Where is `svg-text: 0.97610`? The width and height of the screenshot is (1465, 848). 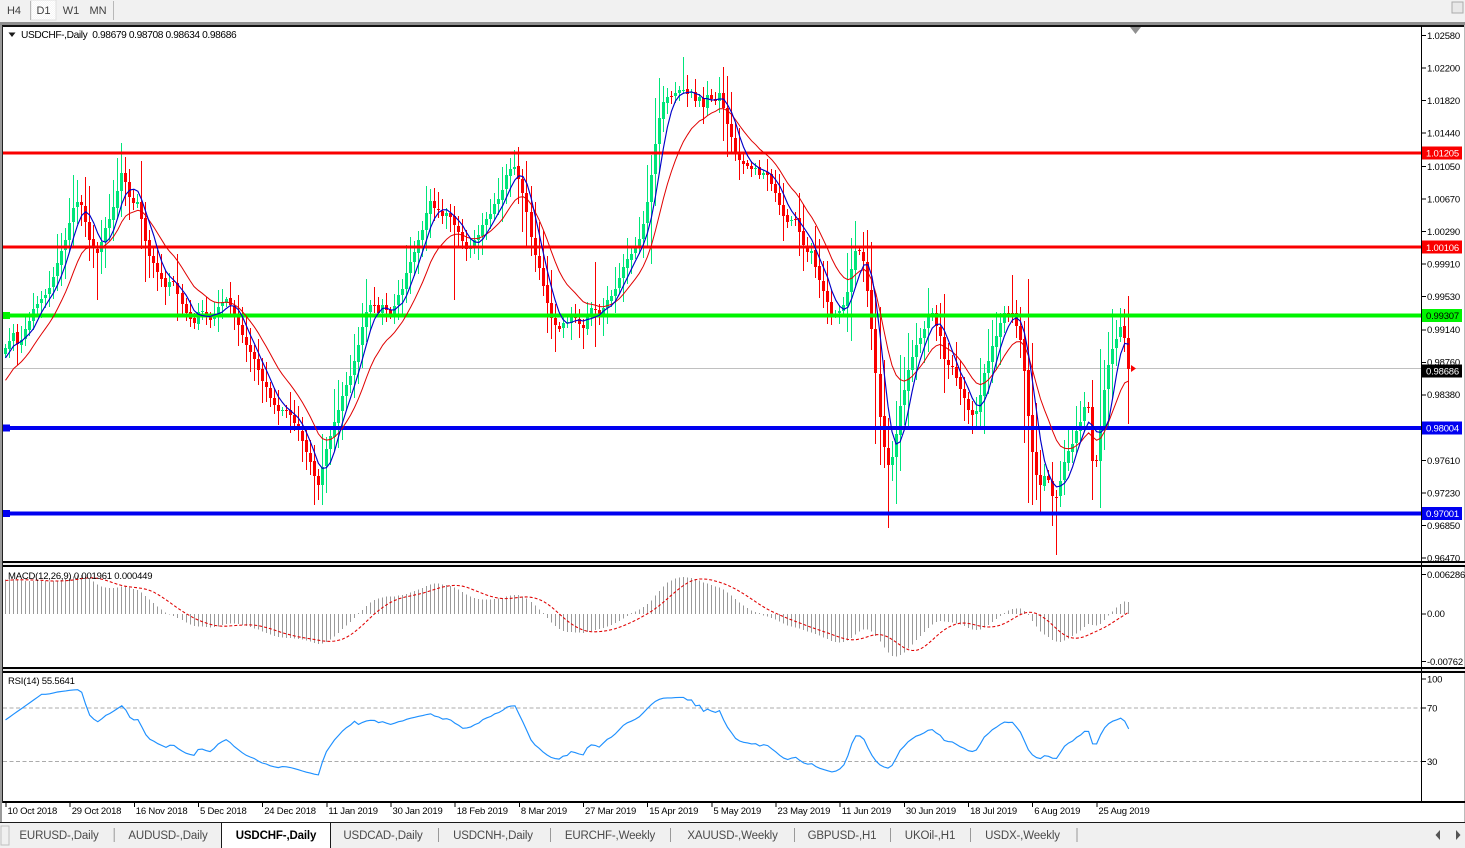
svg-text: 0.97610 is located at coordinates (1443, 461).